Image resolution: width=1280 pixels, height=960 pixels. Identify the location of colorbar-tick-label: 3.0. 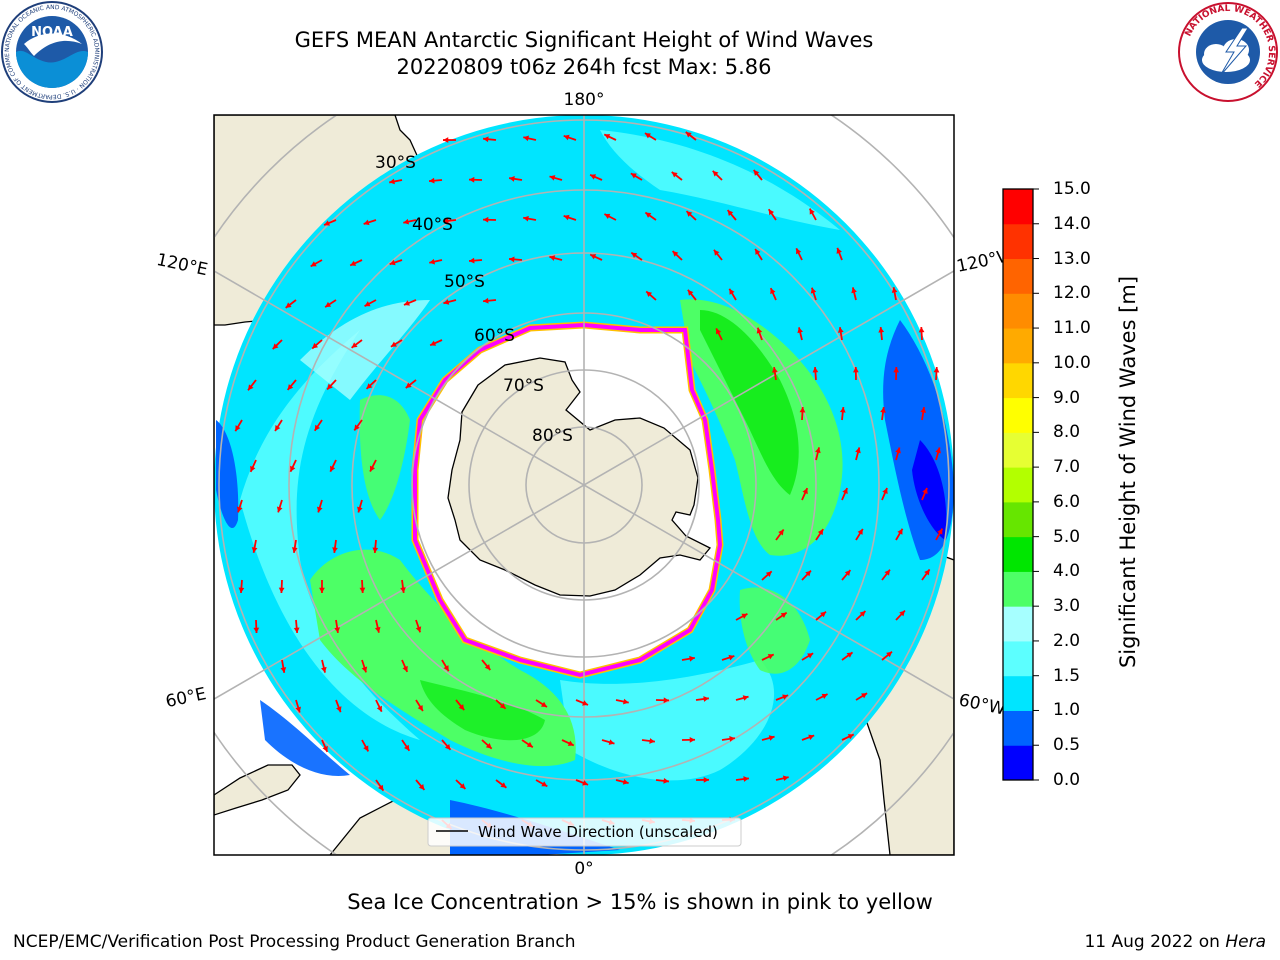
(1067, 606).